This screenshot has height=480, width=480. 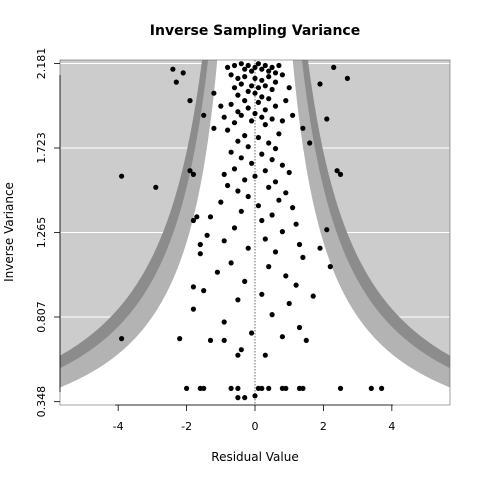 I want to click on x-axis-label: Residual Value, so click(x=254, y=457).